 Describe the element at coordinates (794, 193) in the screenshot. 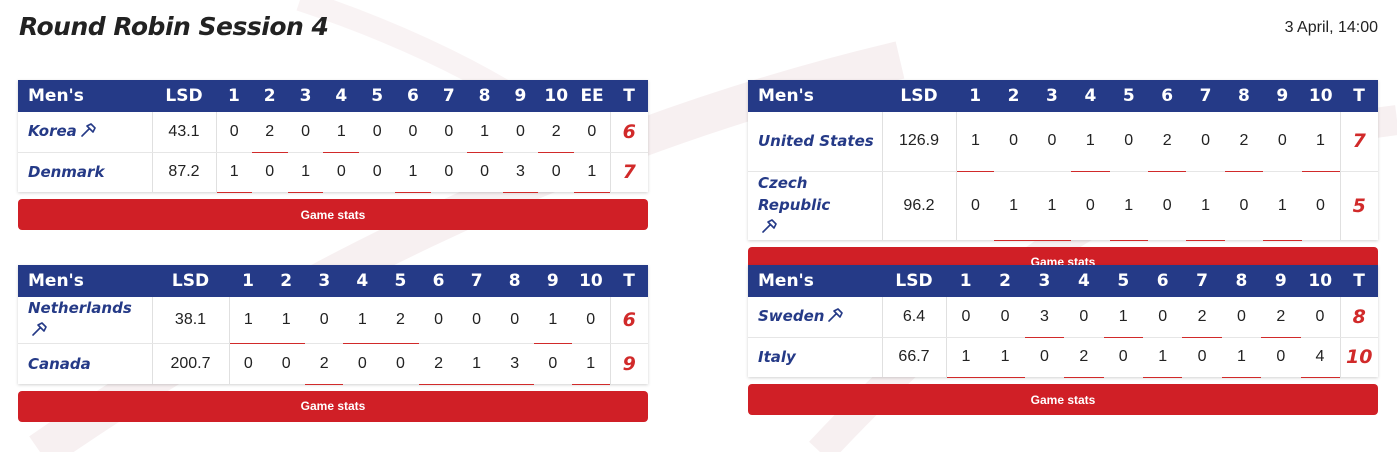

I see `team-name: Czech Republic` at that location.